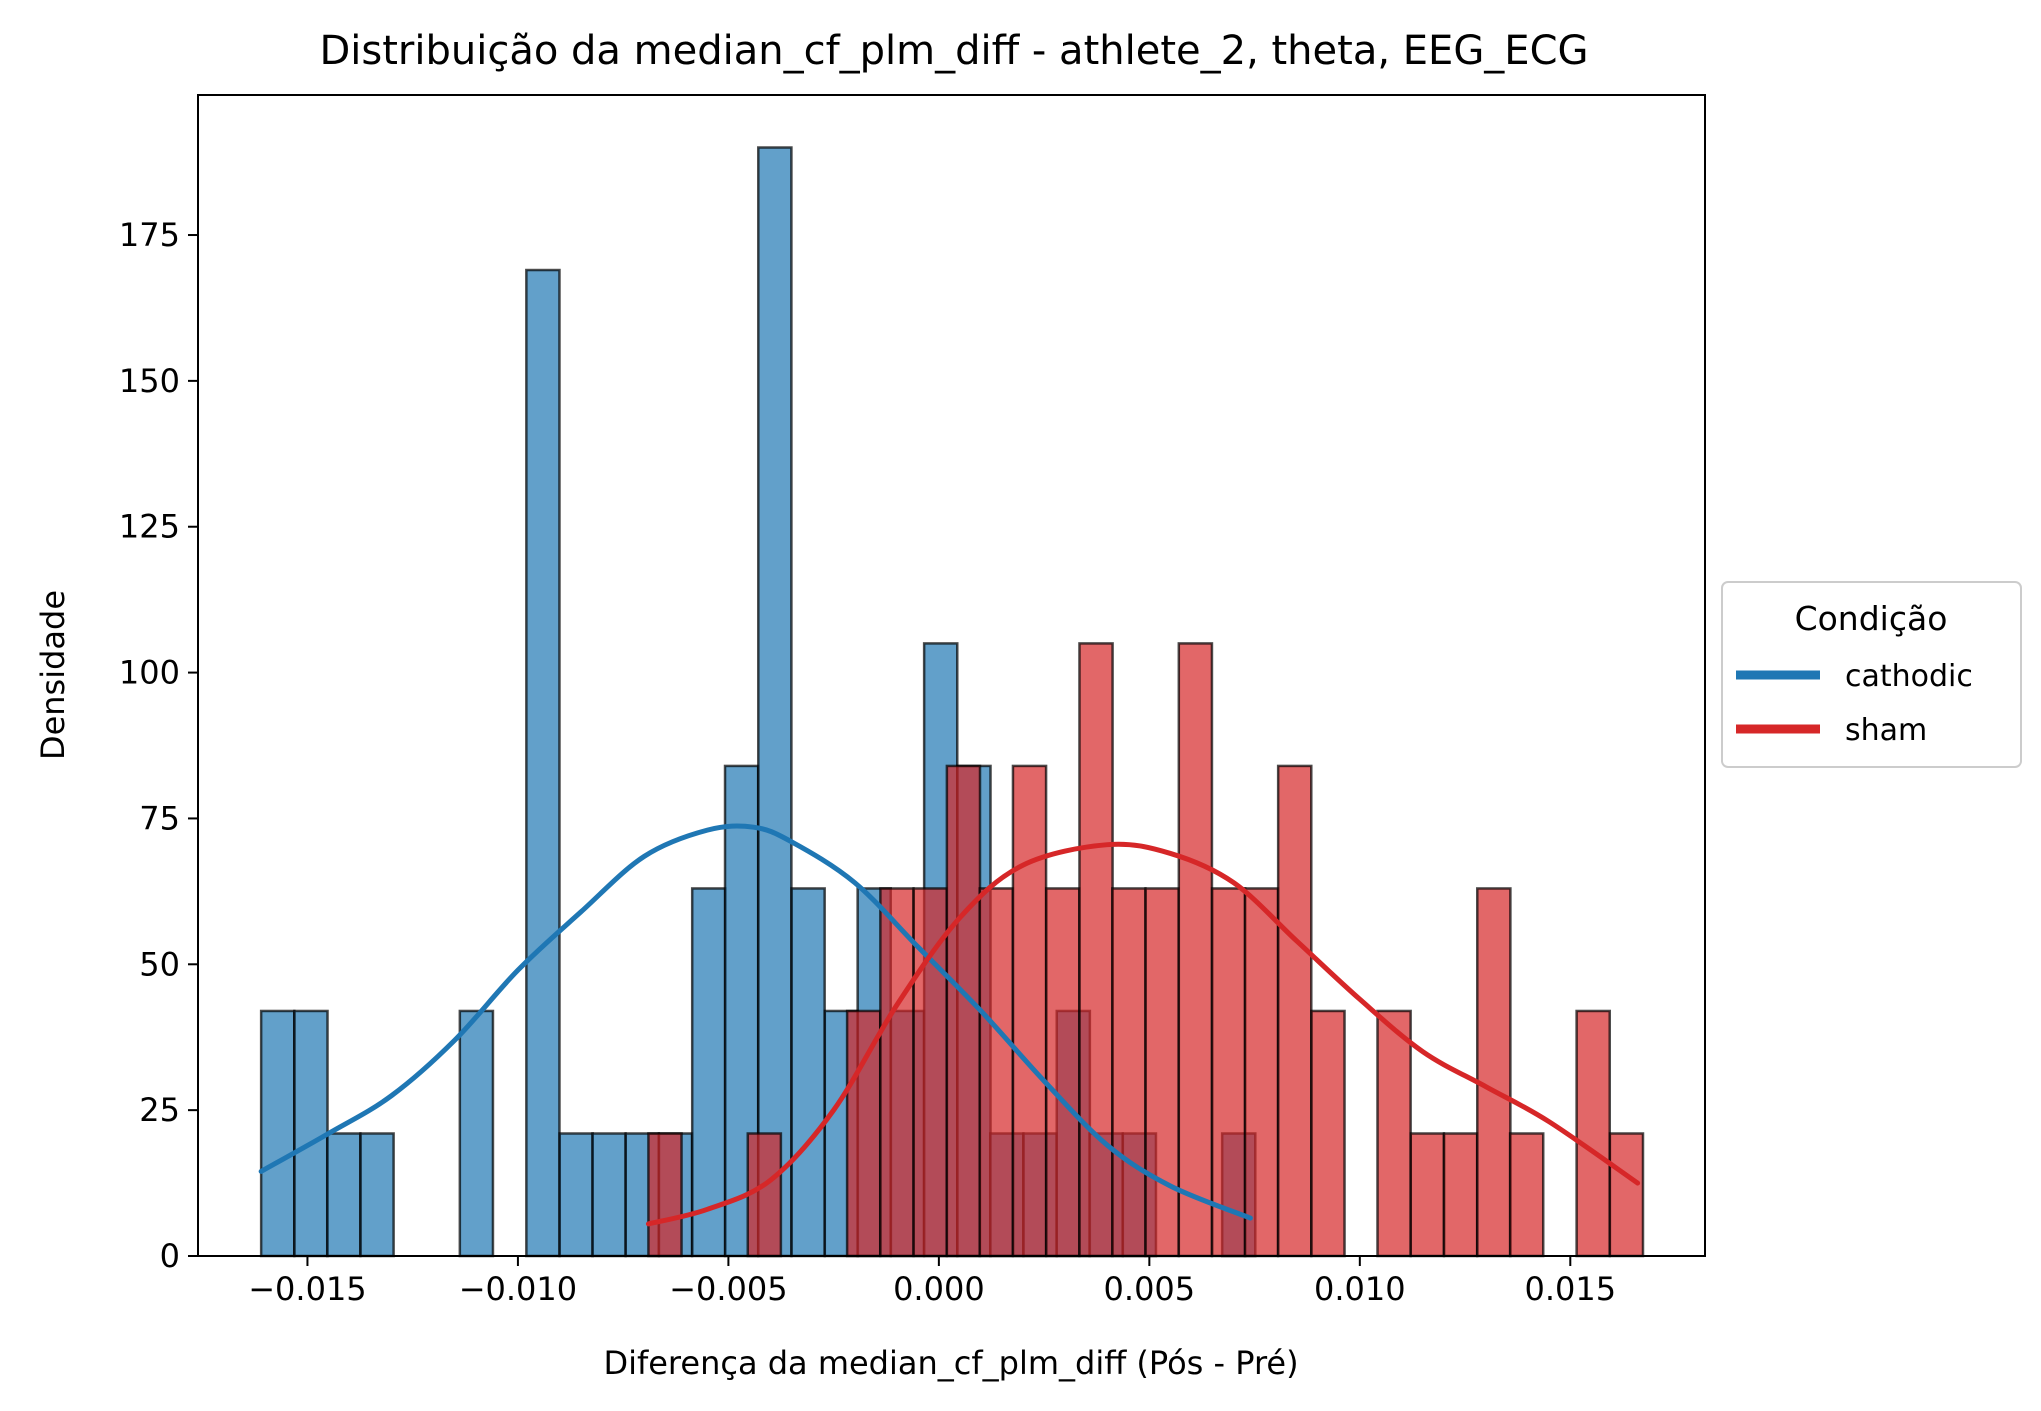 This screenshot has height=1411, width=2041. I want to click on legend-frame, so click(1871, 674).